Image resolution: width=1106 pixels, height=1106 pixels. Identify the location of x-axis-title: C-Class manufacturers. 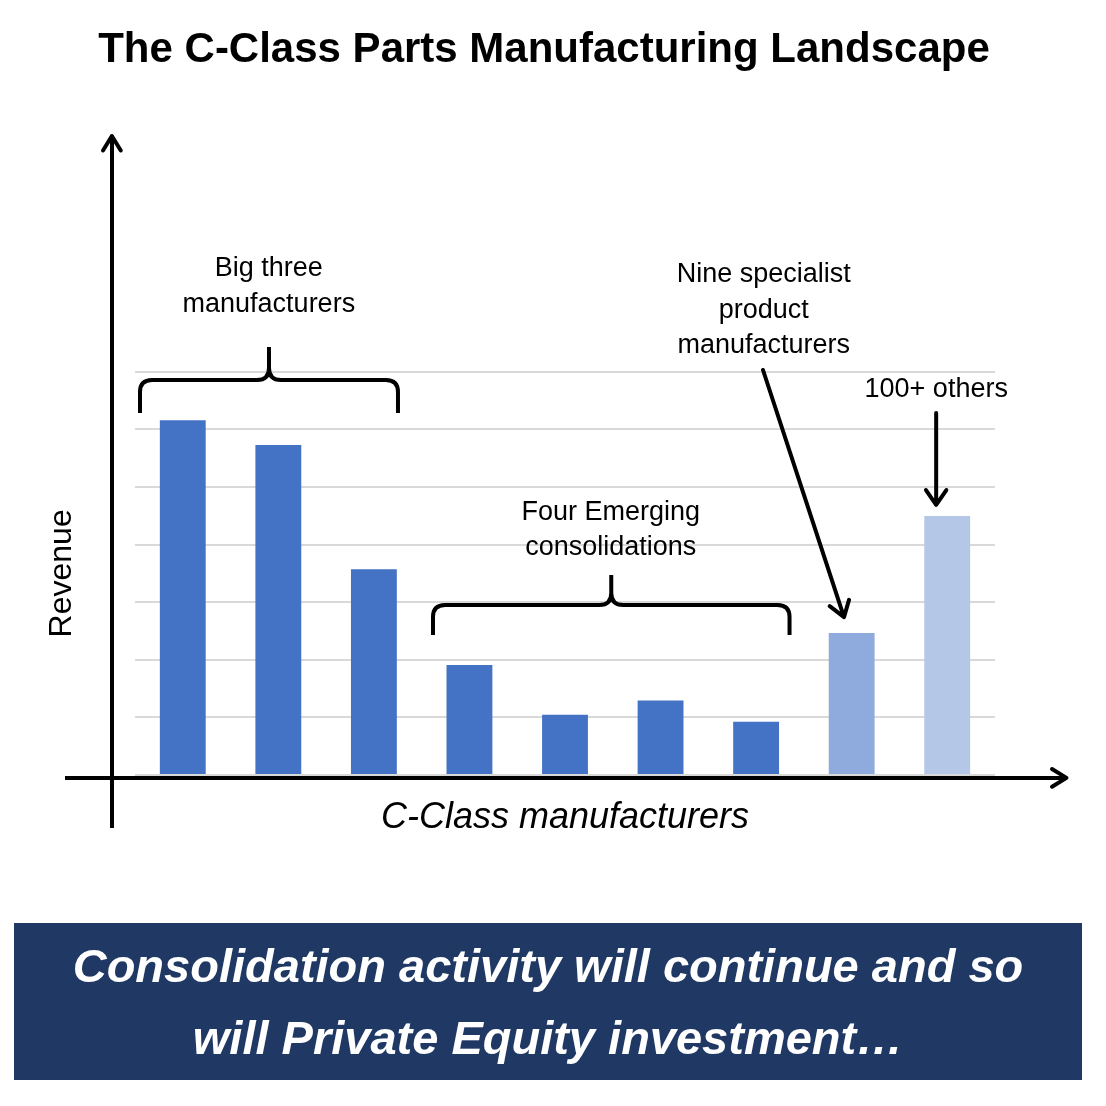
(565, 816).